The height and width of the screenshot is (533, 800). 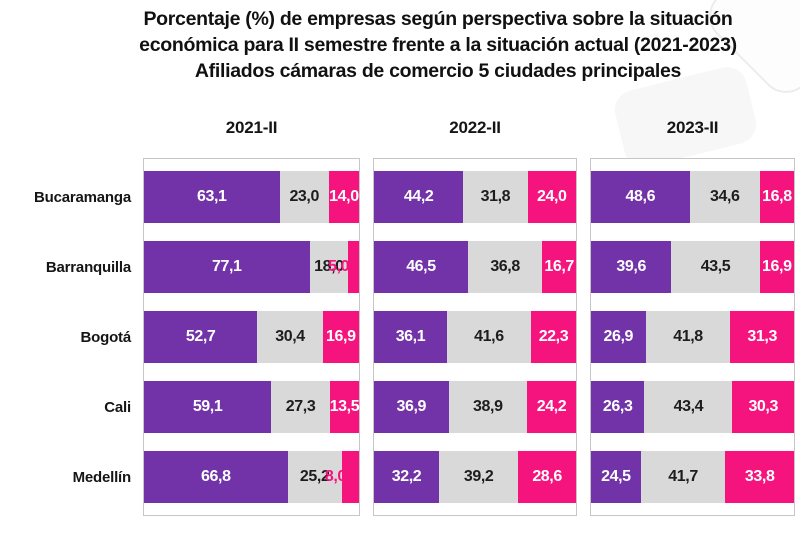 I want to click on panel-header: 2023-II, so click(x=692, y=127).